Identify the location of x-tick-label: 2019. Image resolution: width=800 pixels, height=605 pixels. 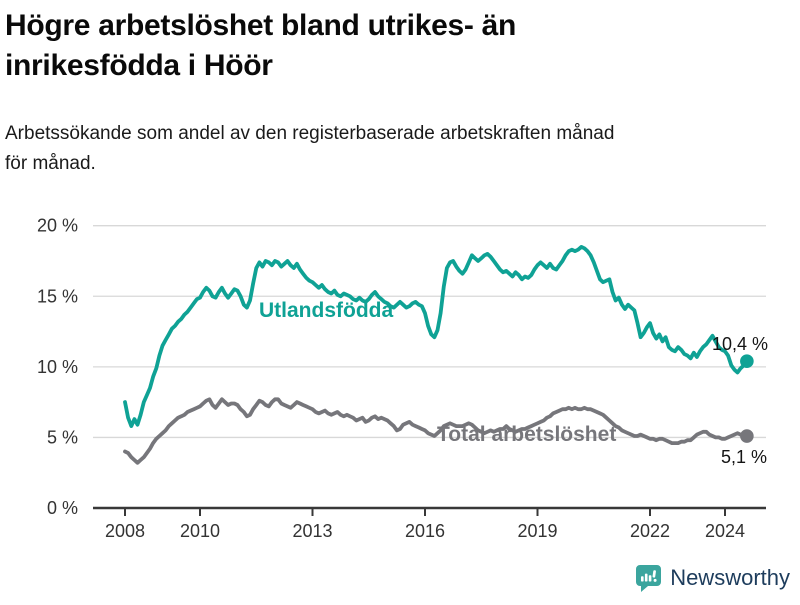
(537, 531).